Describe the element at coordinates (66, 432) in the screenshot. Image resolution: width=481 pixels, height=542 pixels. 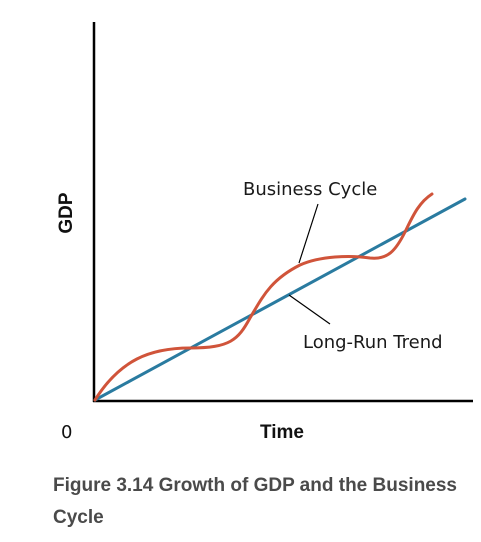
I see `origin-label: 0` at that location.